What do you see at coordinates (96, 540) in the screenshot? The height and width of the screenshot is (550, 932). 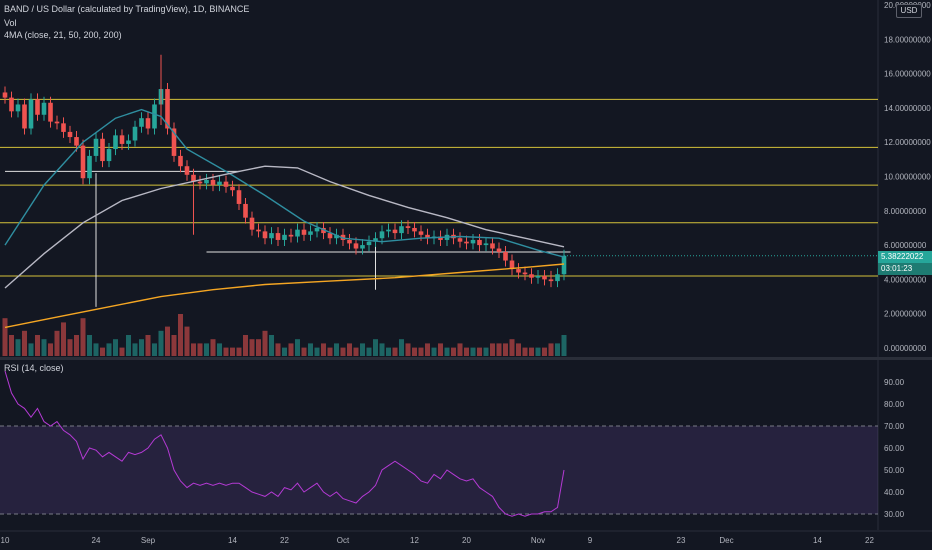 I see `time-tick-label: 24` at bounding box center [96, 540].